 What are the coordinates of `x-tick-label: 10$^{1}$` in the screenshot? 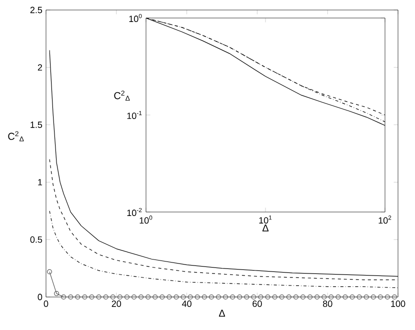 It's located at (265, 220).